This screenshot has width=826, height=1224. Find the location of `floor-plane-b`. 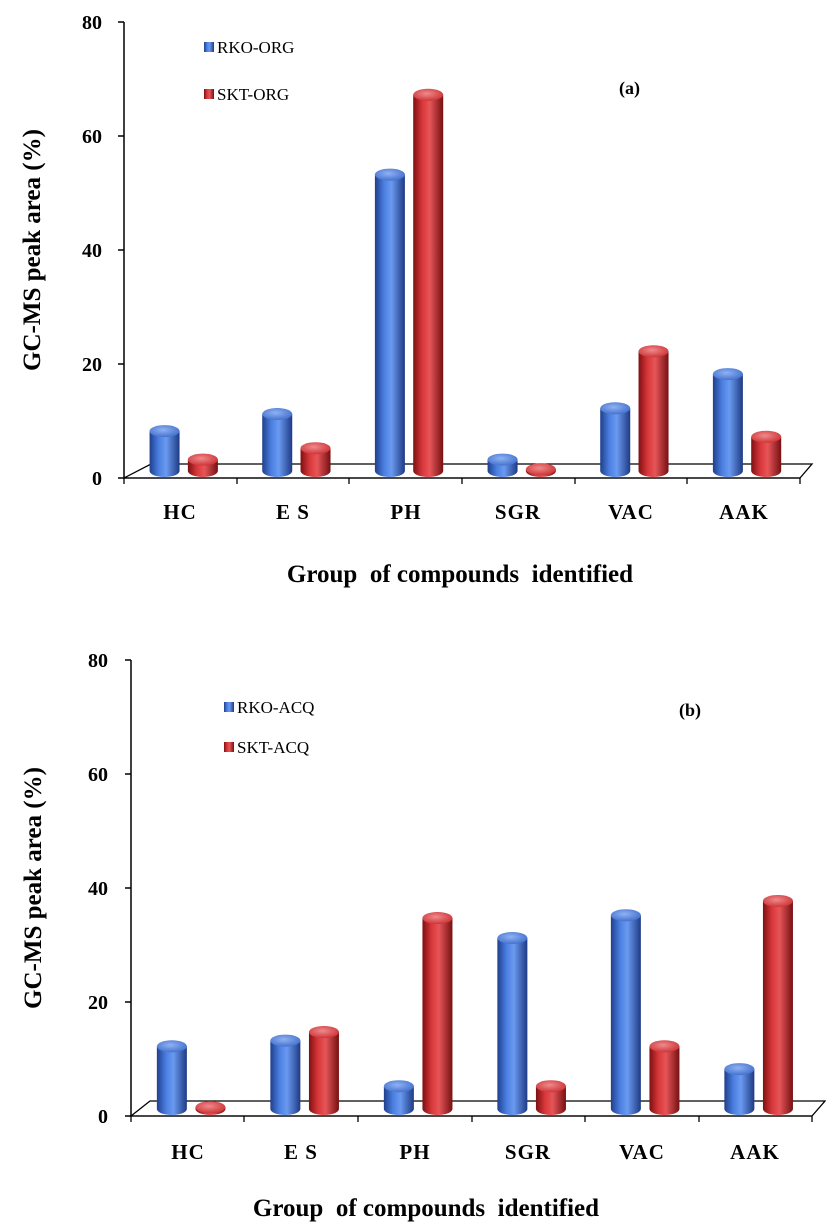

floor-plane-b is located at coordinates (477, 1108).